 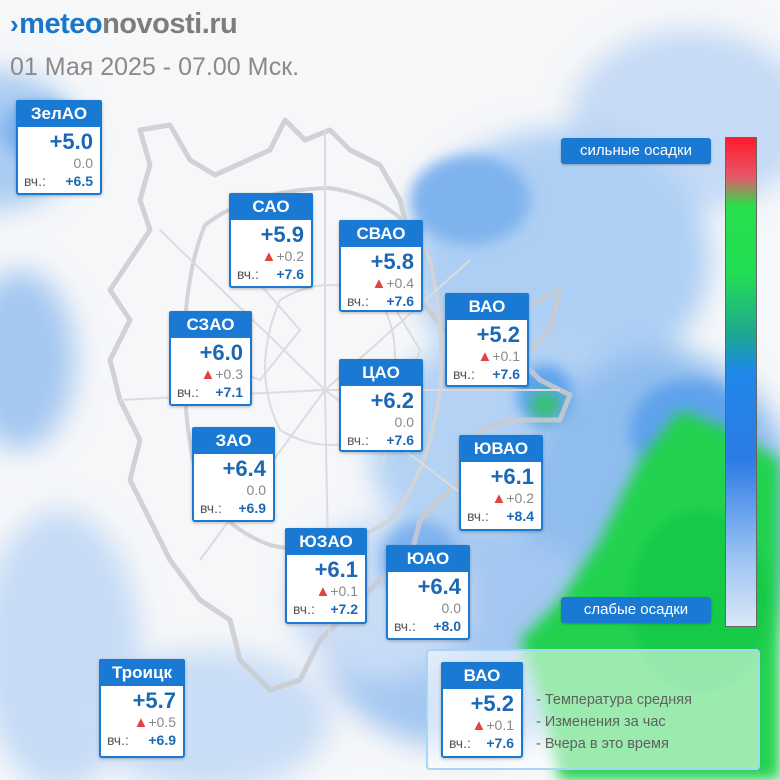 I want to click on legend-sample-temp: +5.2, so click(x=492, y=703).